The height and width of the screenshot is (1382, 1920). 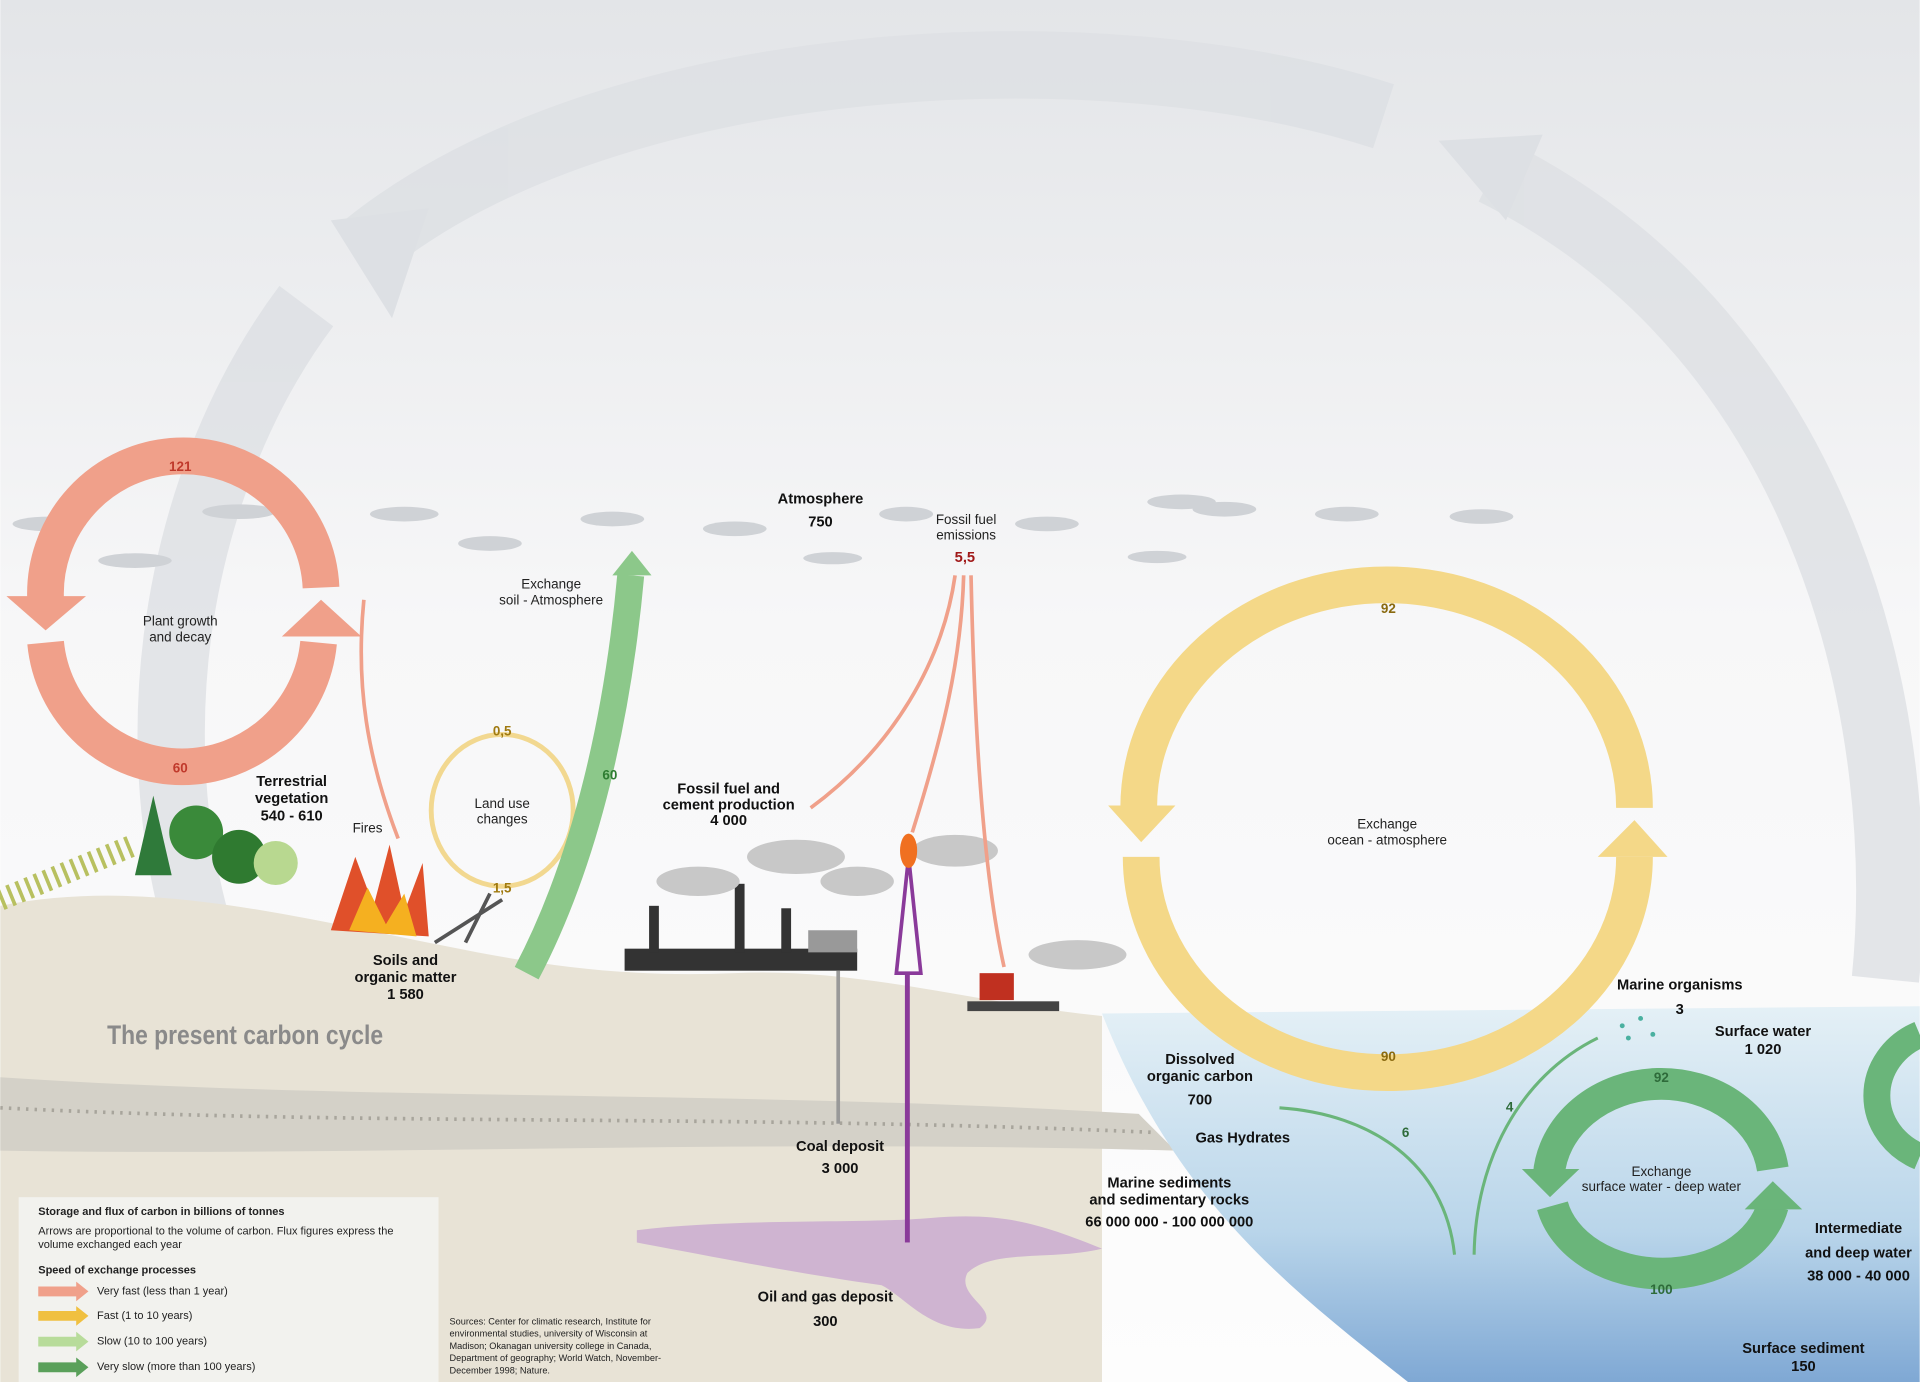 I want to click on node-label: organic matter, so click(x=406, y=978).